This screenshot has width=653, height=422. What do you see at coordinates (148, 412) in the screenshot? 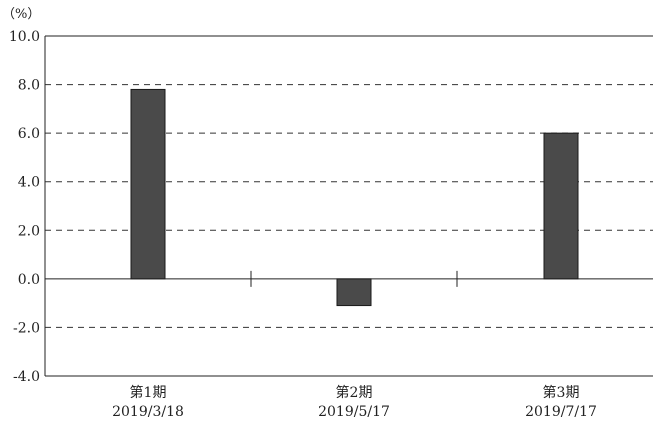
I see `x-category-date: 2019/3/18` at bounding box center [148, 412].